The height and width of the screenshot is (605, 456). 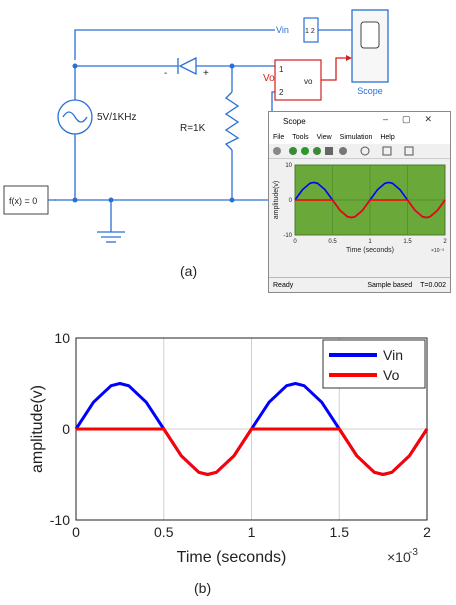 What do you see at coordinates (427, 532) in the screenshot?
I see `x-tick-label: 2` at bounding box center [427, 532].